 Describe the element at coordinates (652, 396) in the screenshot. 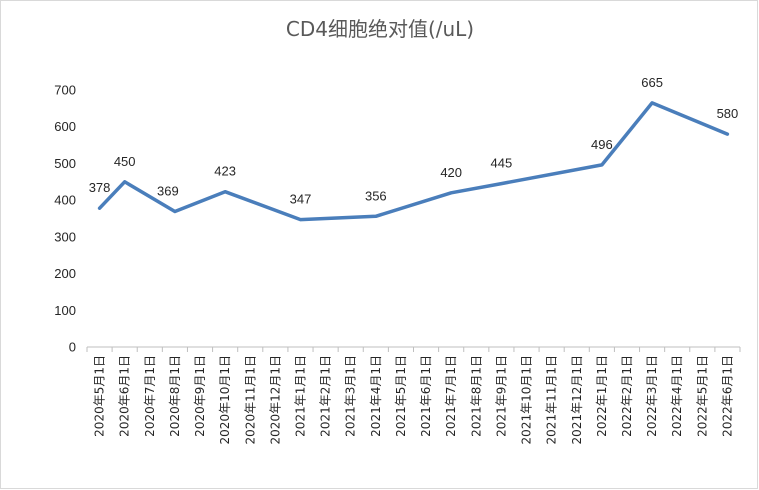

I see `x-tick-label: 2022年3月1日` at that location.